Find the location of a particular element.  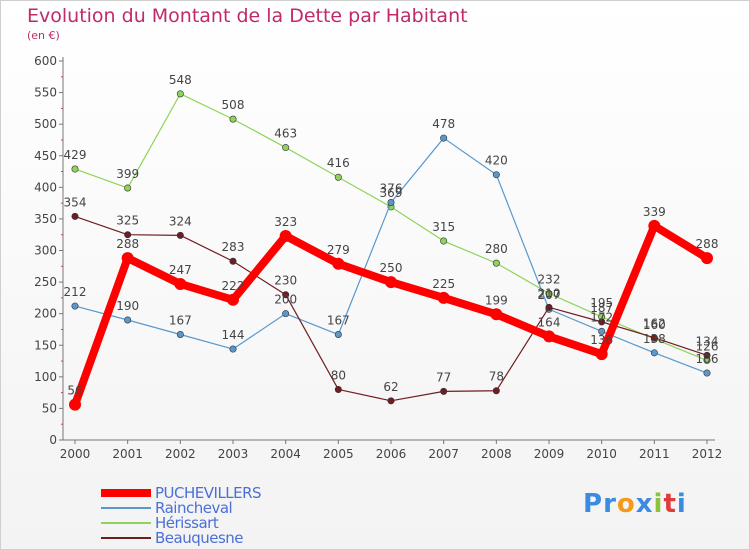

data-label: 136 is located at coordinates (601, 340).